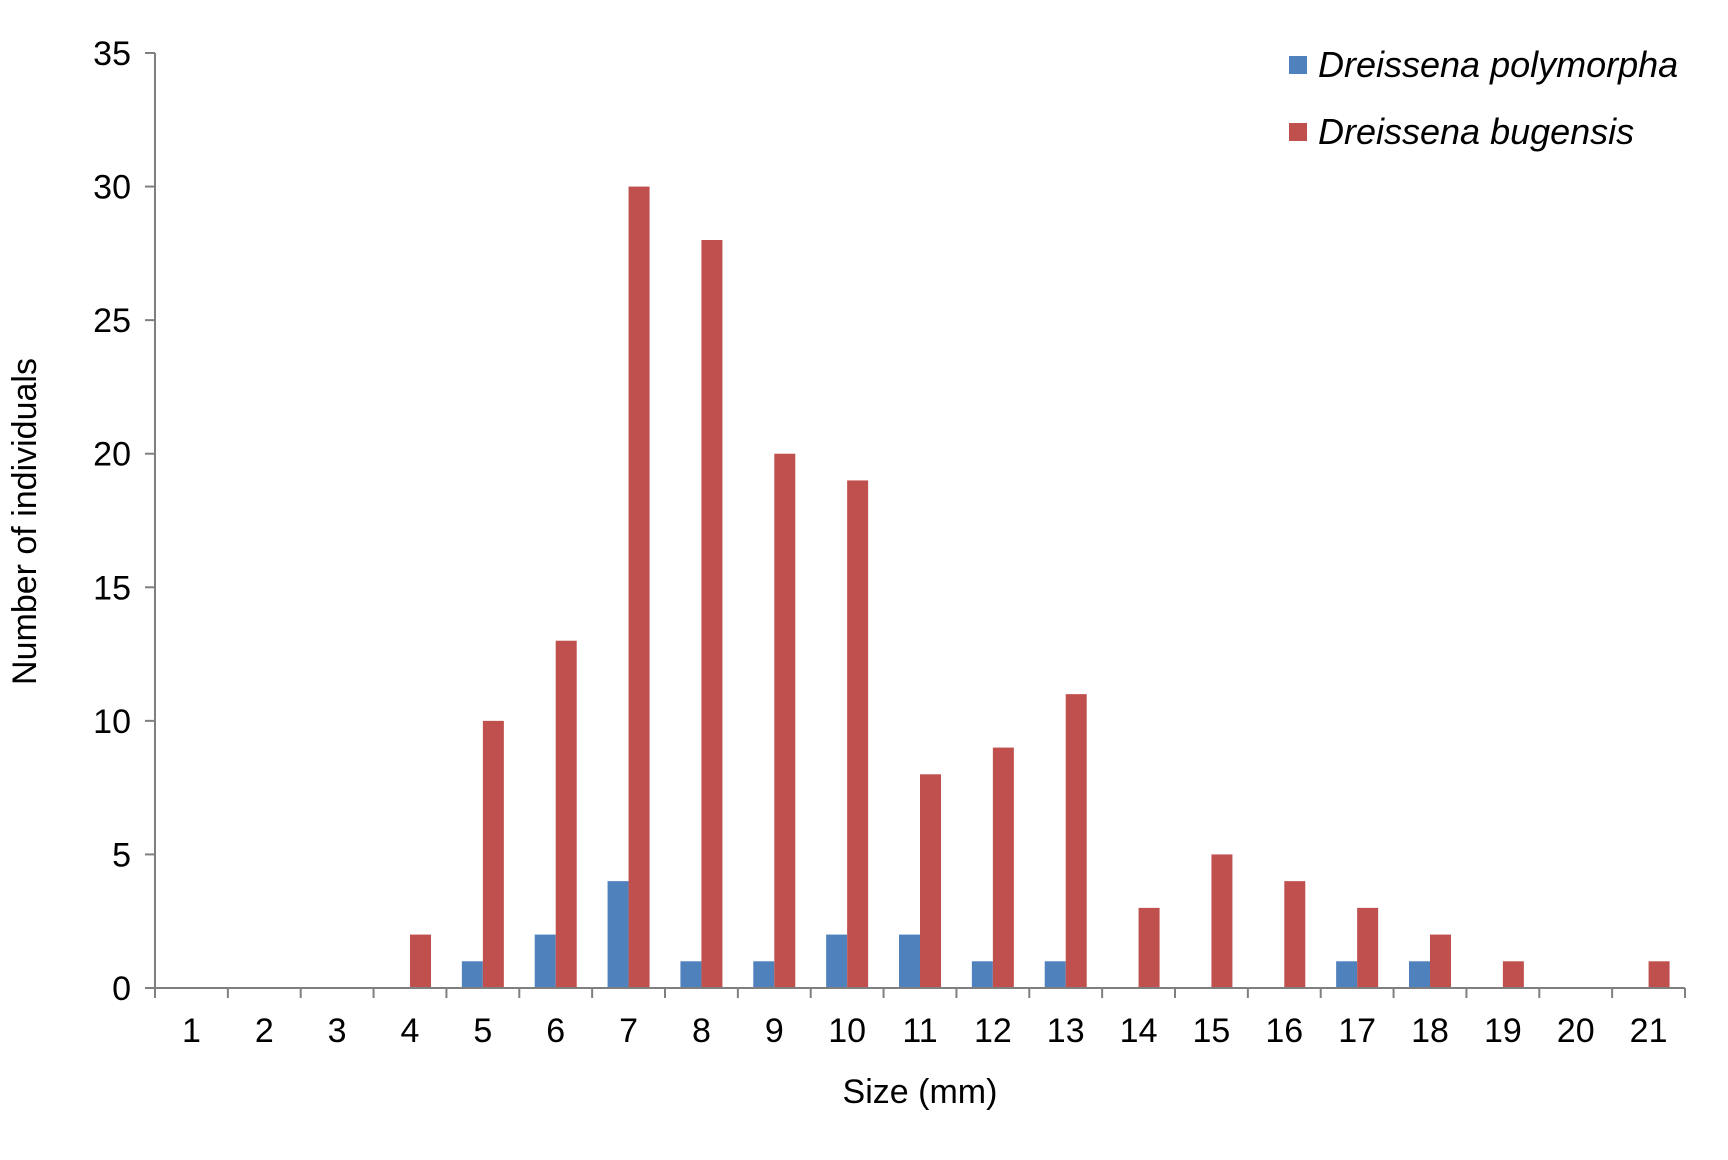 Image resolution: width=1728 pixels, height=1160 pixels. I want to click on x-axis-ticks: 1 2 3 4 5 6 7 8 9 10 11 12 13 14 15 16 17 18 19 20 21, so click(920, 1019).